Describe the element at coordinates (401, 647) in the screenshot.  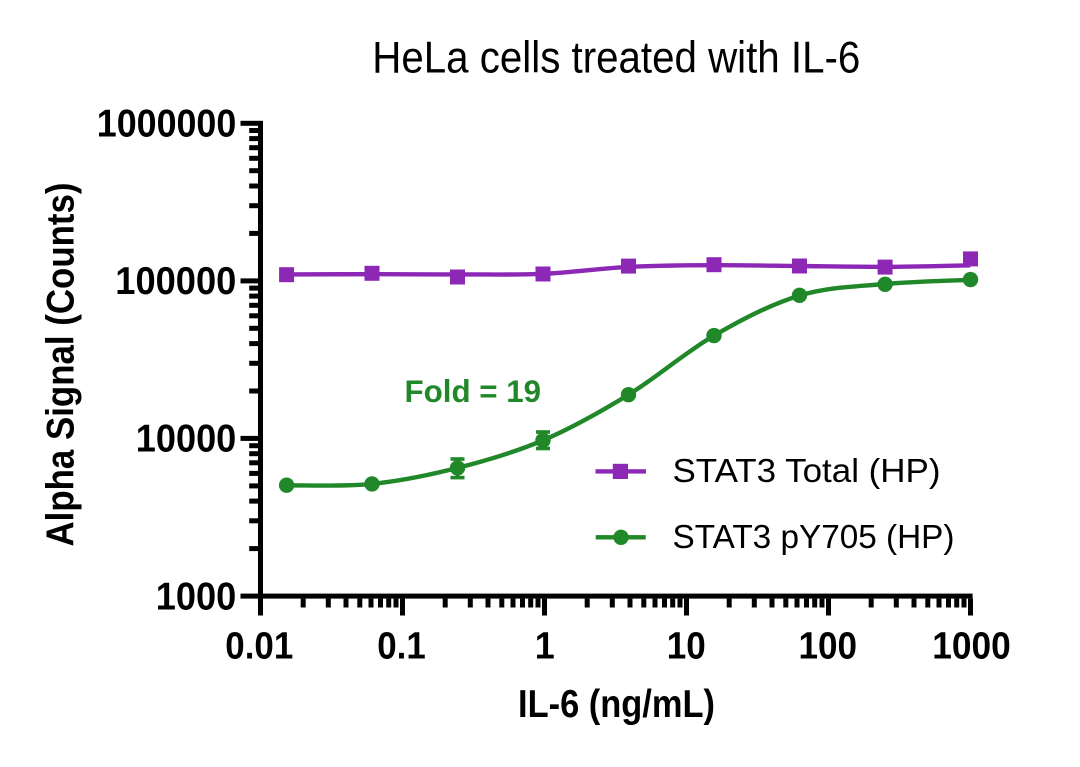
I see `svg-text: 0.1` at that location.